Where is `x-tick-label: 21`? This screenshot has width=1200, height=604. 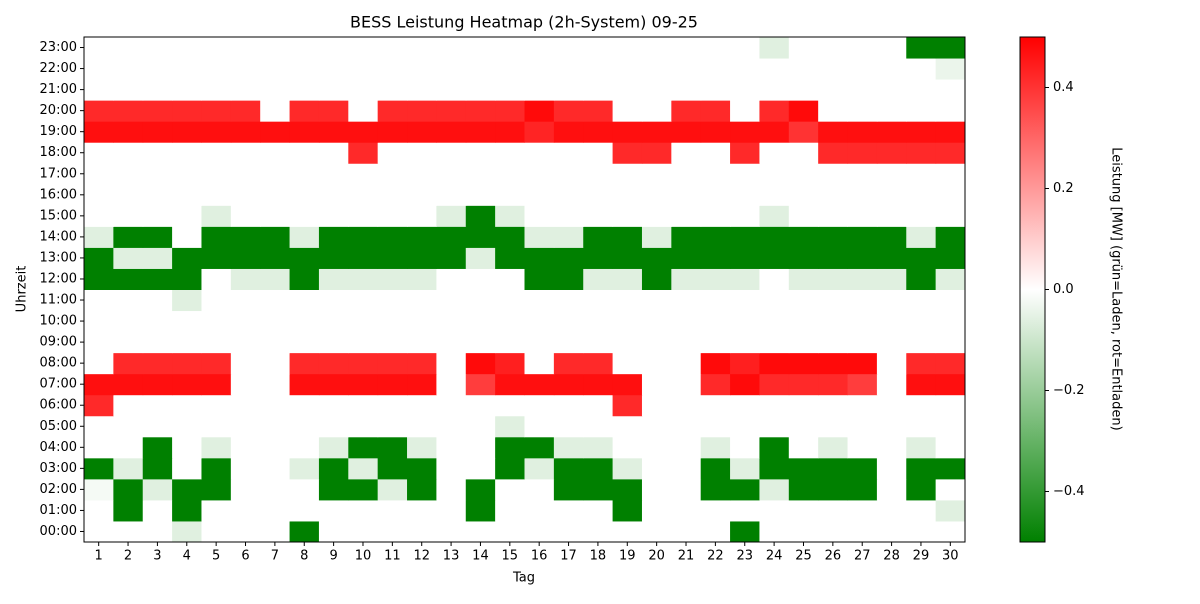 x-tick-label: 21 is located at coordinates (686, 556).